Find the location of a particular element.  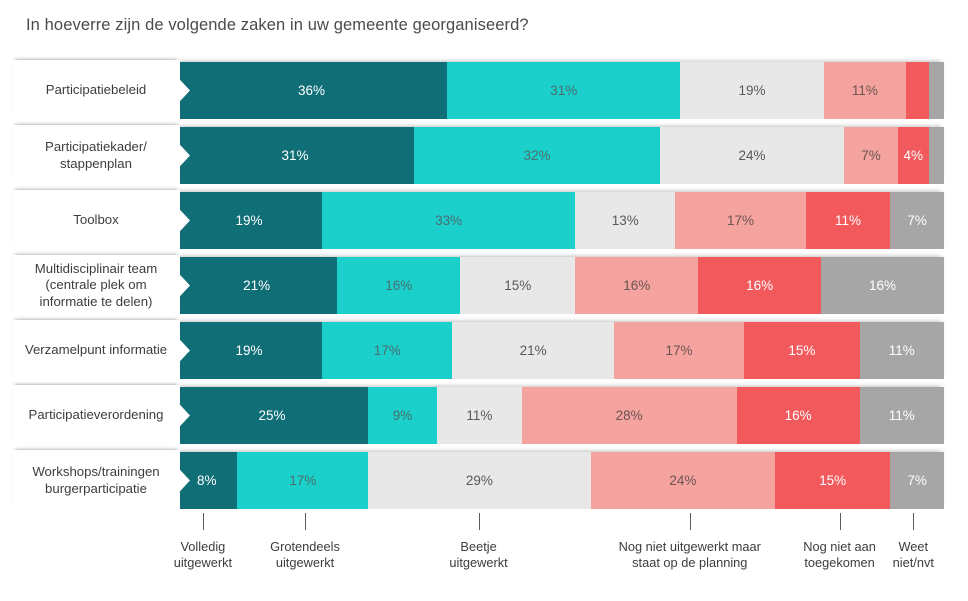

bar-segment: 9% is located at coordinates (403, 415).